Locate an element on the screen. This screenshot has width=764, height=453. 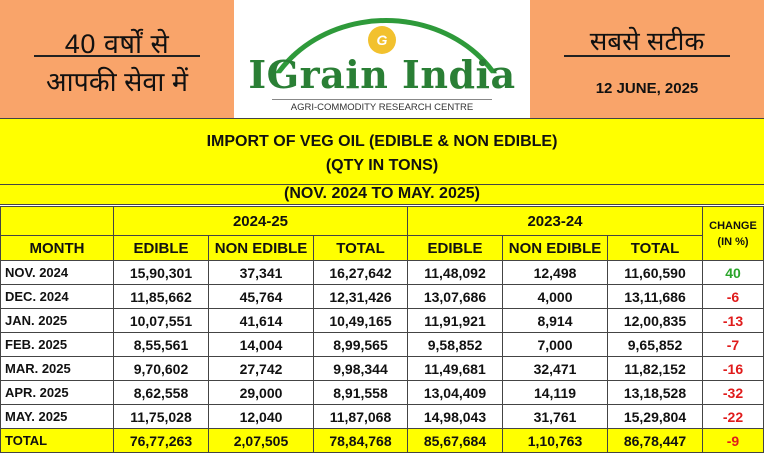
edible-b-cell: 11,91,921 is located at coordinates (455, 320).